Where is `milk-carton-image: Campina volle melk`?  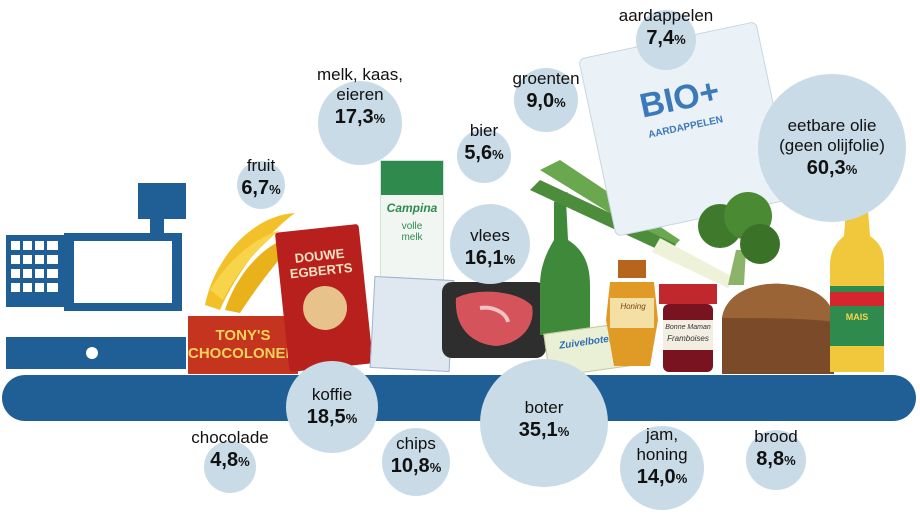 milk-carton-image: Campina volle melk is located at coordinates (412, 220).